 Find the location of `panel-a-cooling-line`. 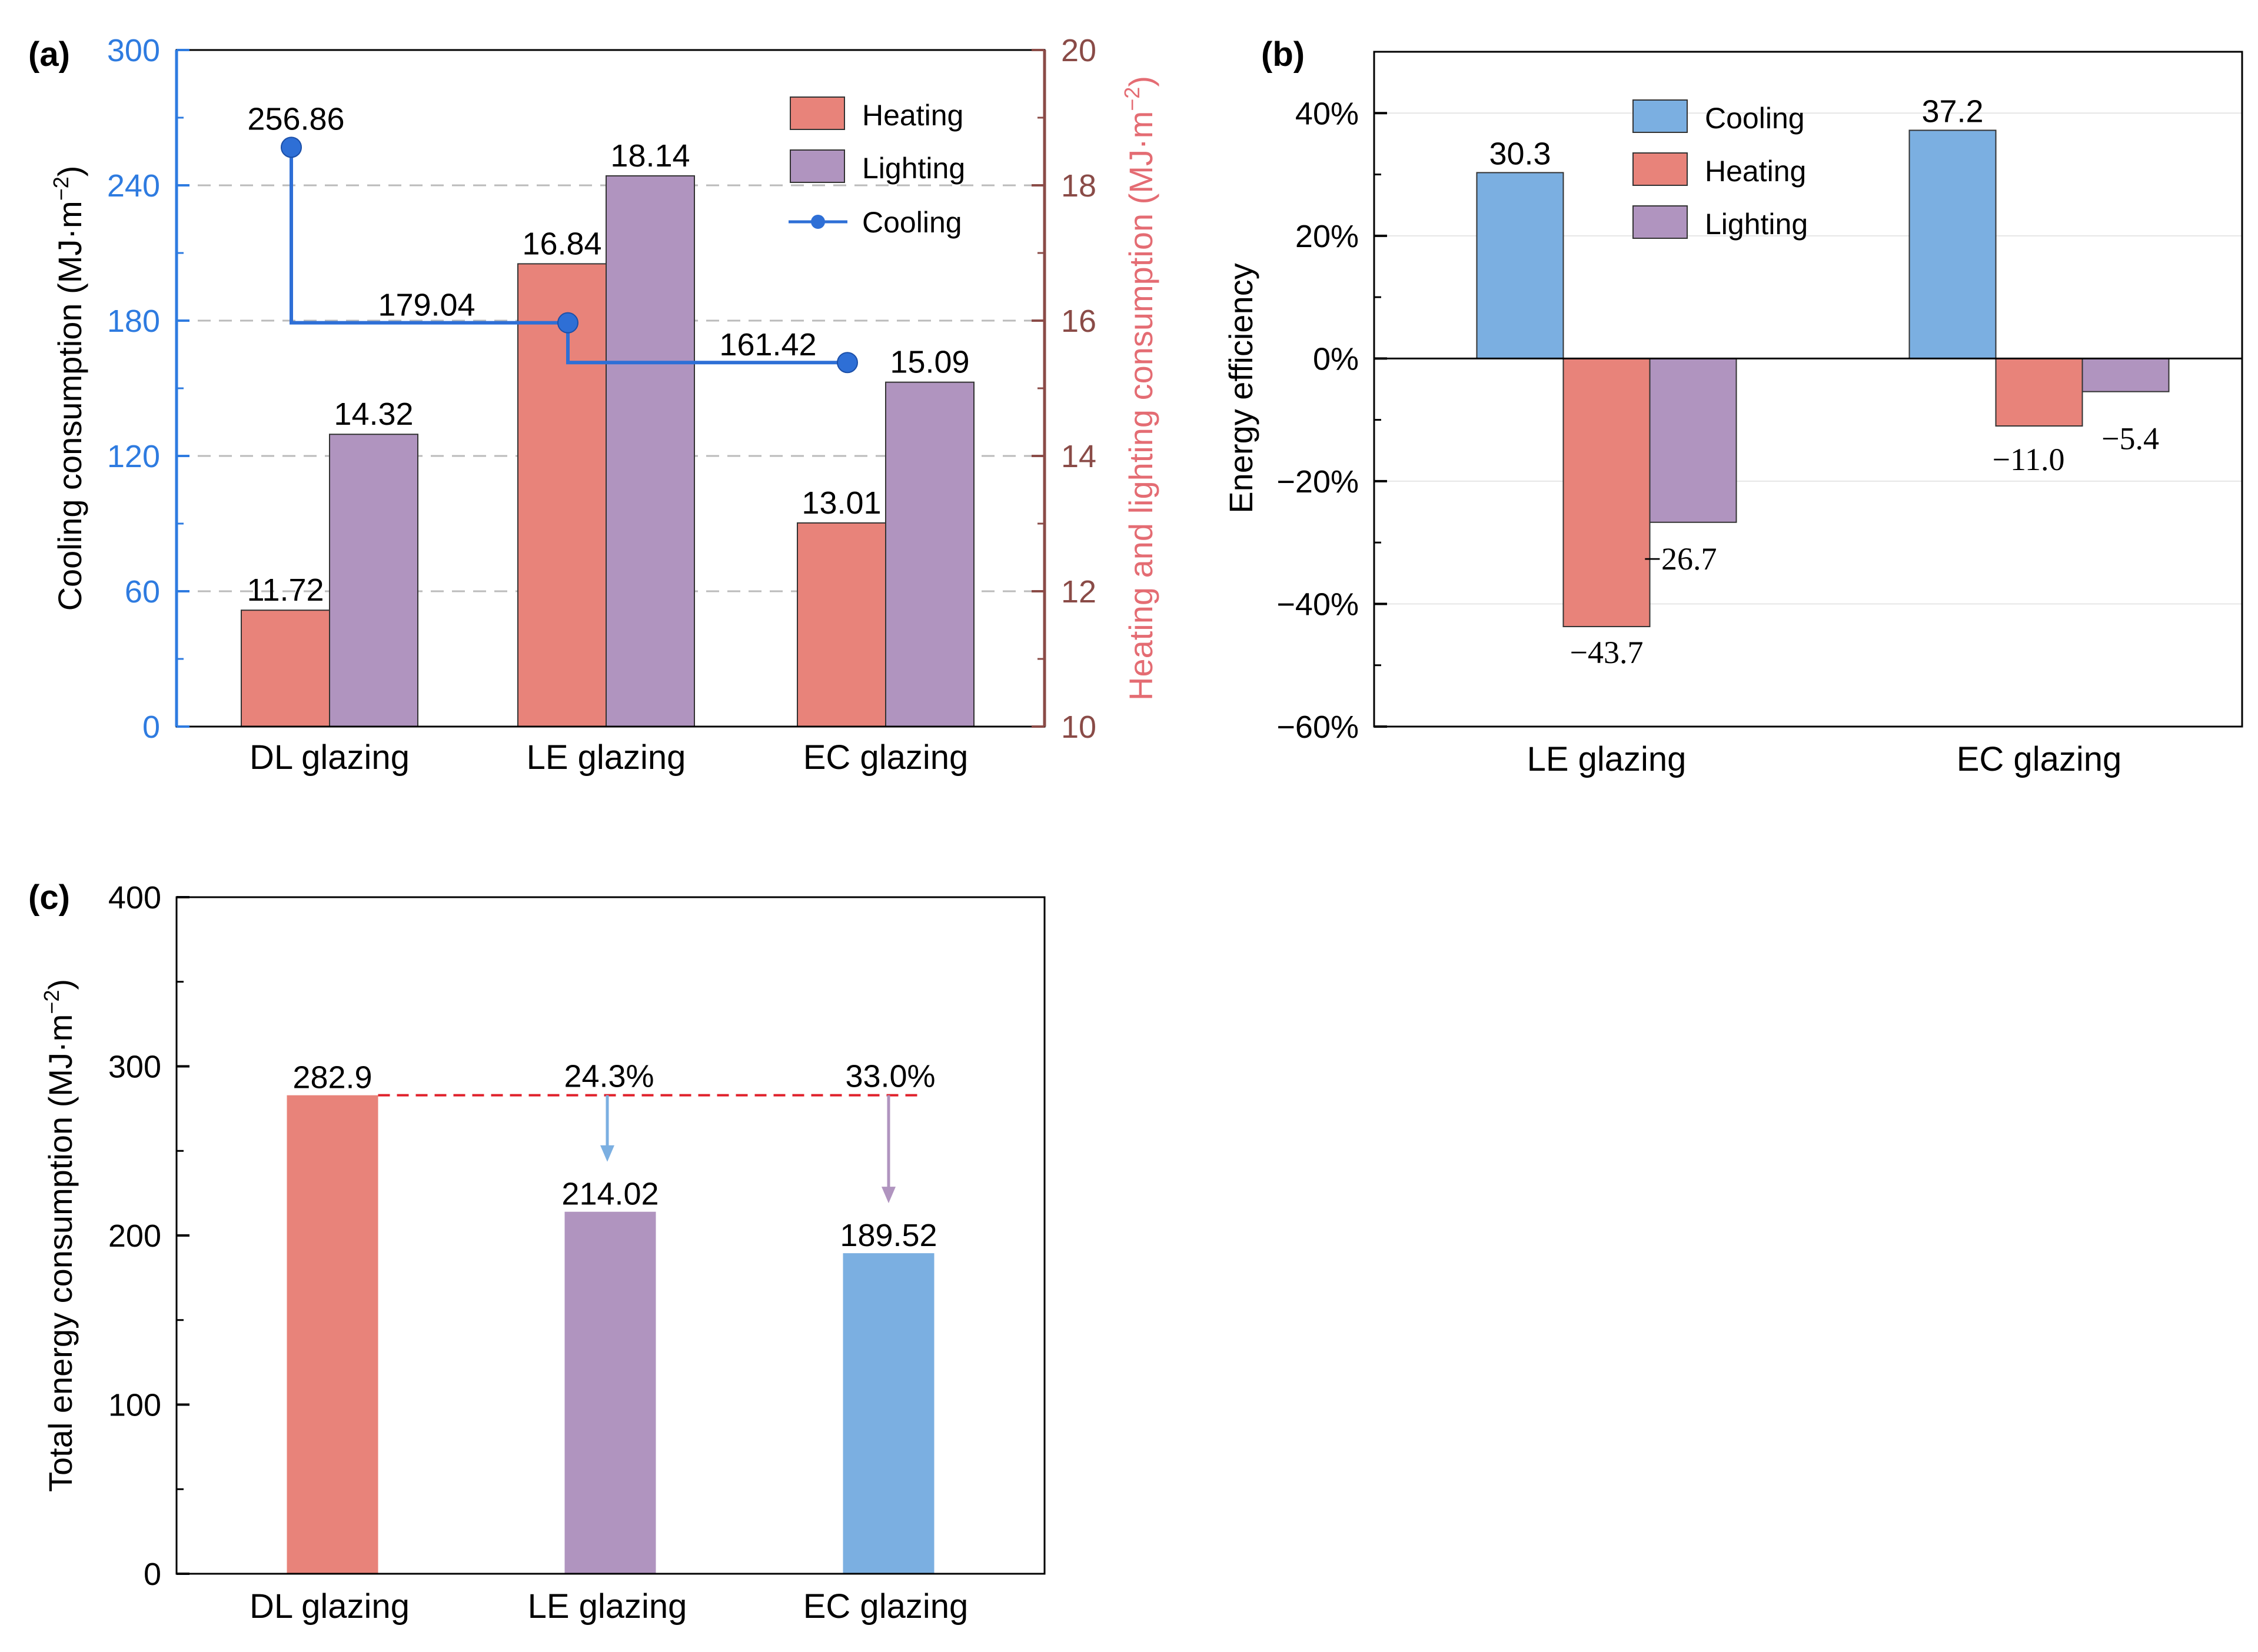

panel-a-cooling-line is located at coordinates (569, 255).